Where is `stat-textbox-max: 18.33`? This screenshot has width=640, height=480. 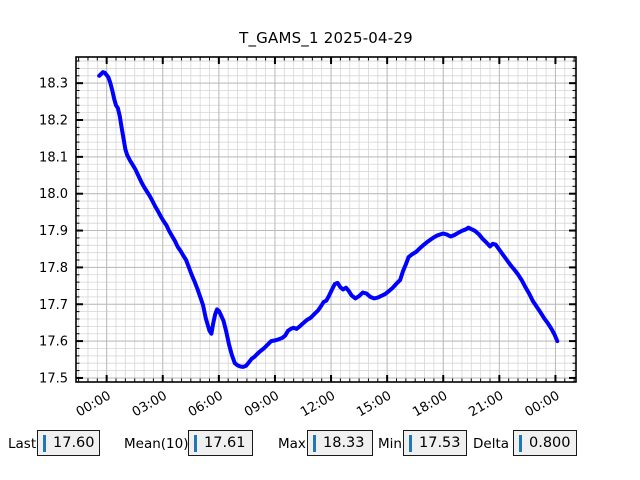 stat-textbox-max: 18.33 is located at coordinates (340, 443).